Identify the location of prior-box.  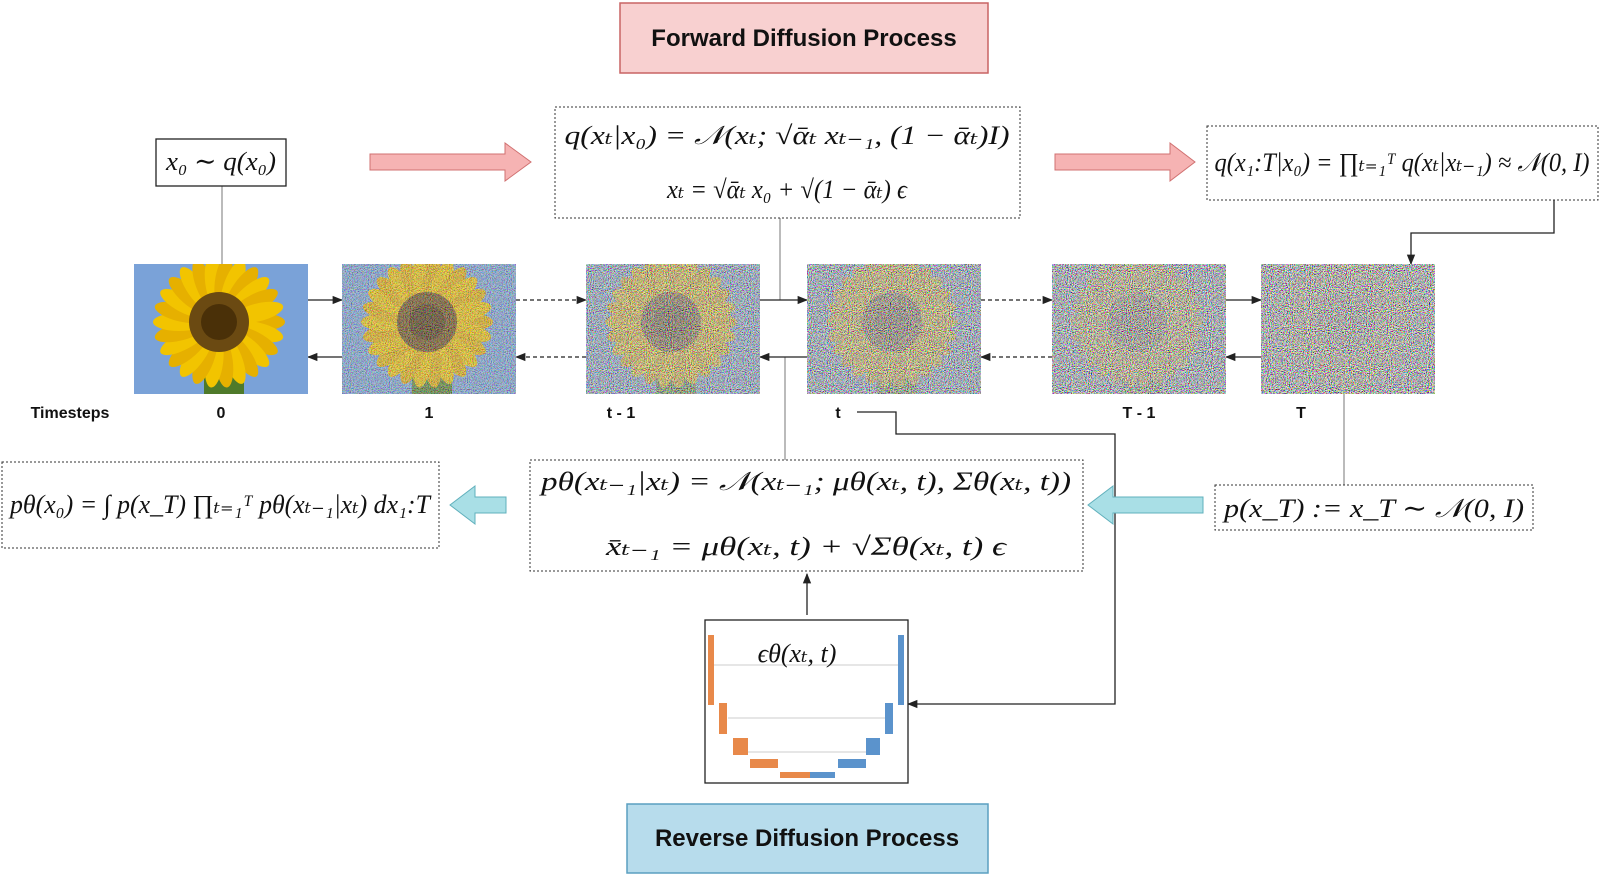
(221, 162).